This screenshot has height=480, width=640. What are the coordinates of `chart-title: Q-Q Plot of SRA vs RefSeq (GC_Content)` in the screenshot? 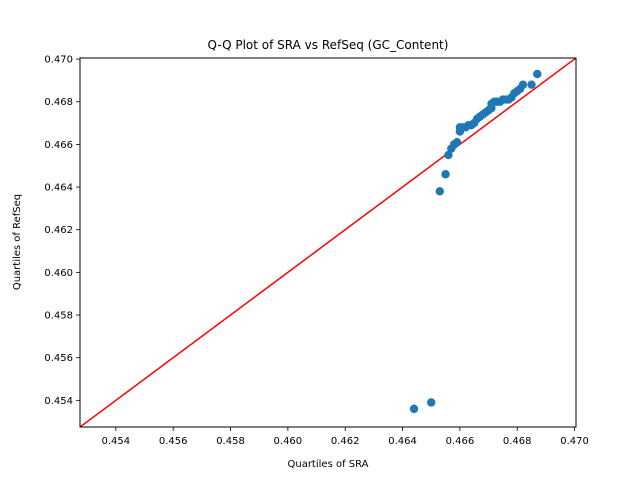 It's located at (328, 45).